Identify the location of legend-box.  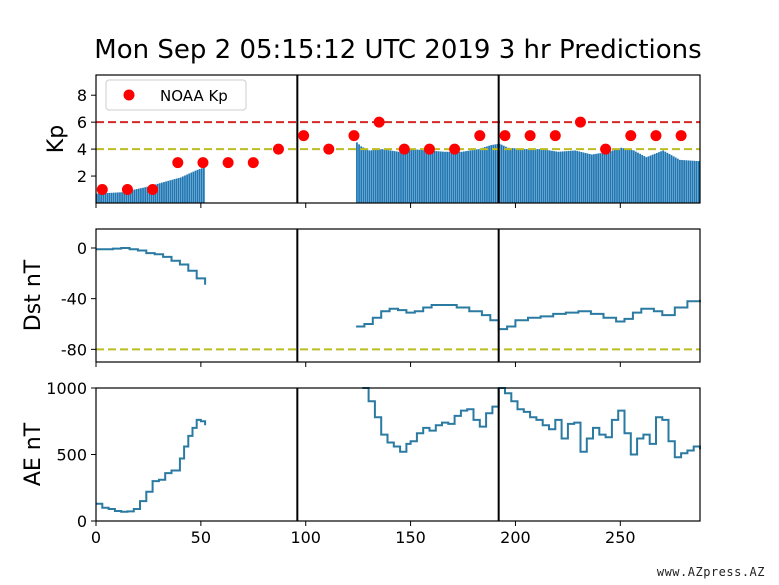
(176, 95).